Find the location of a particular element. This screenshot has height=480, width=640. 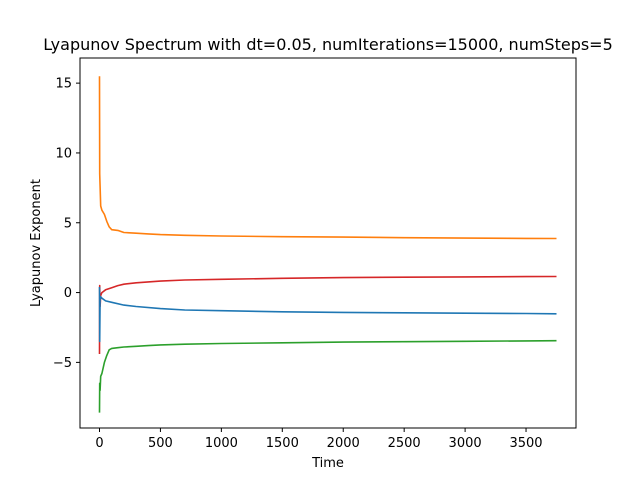

x-tick-label: 0 is located at coordinates (99, 443).